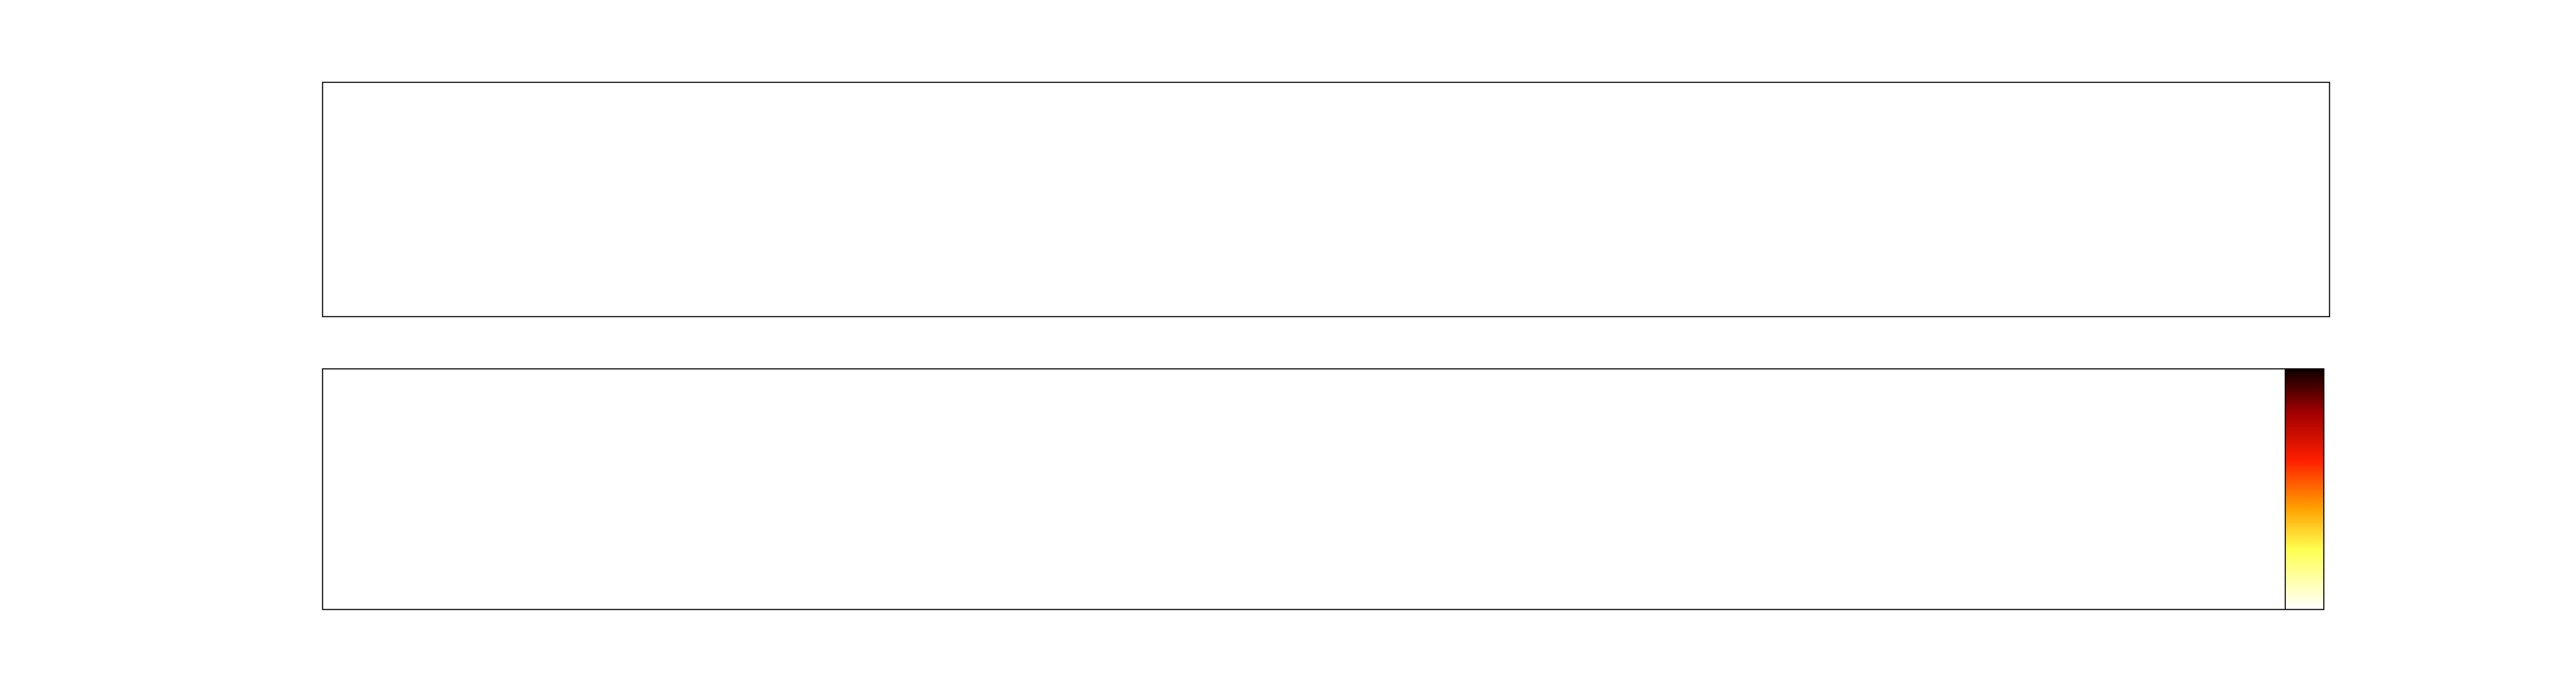 This screenshot has height=681, width=2576. I want to click on colorbar, so click(2304, 489).